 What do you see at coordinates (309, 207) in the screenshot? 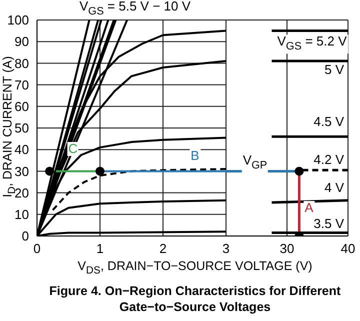
I see `annotation: A` at bounding box center [309, 207].